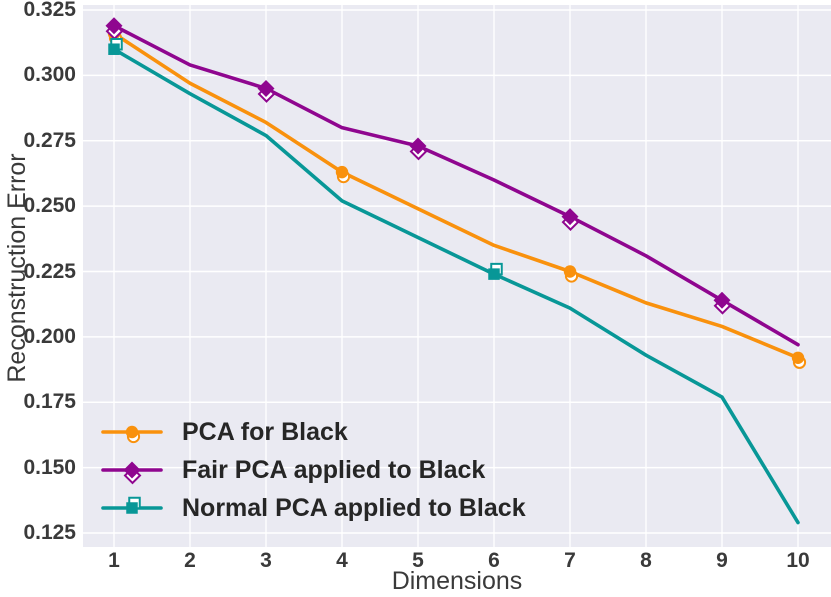  I want to click on y-tick-label: 0.250, so click(49, 206).